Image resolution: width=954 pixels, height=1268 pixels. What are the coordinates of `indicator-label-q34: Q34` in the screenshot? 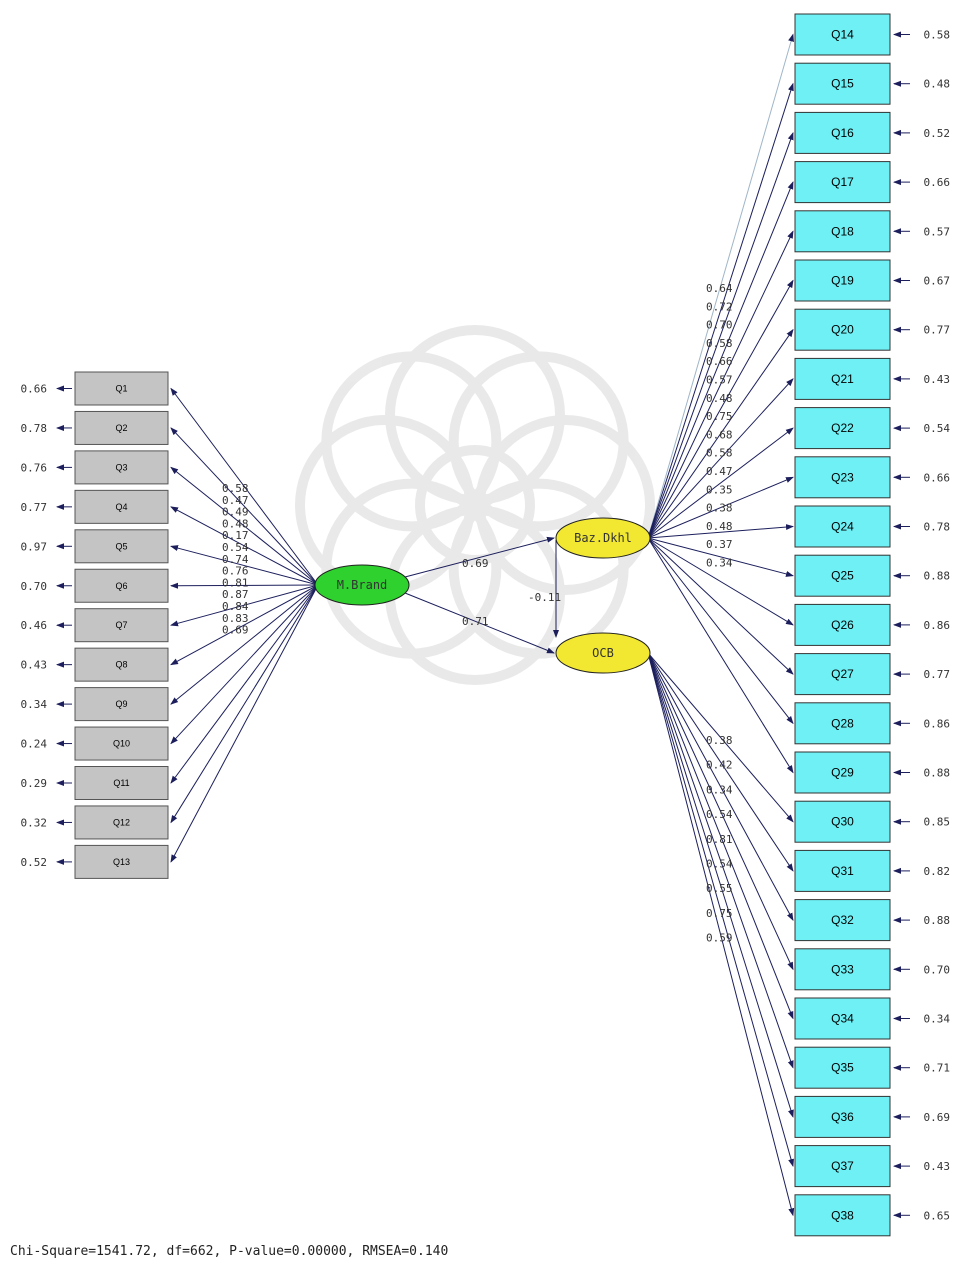 It's located at (842, 1019).